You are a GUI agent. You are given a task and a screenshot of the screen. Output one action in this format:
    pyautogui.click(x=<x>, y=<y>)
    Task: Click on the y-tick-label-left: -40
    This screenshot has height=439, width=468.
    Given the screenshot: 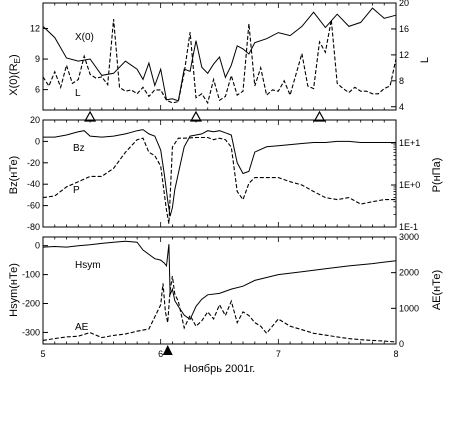 What is the action you would take?
    pyautogui.click(x=33, y=184)
    